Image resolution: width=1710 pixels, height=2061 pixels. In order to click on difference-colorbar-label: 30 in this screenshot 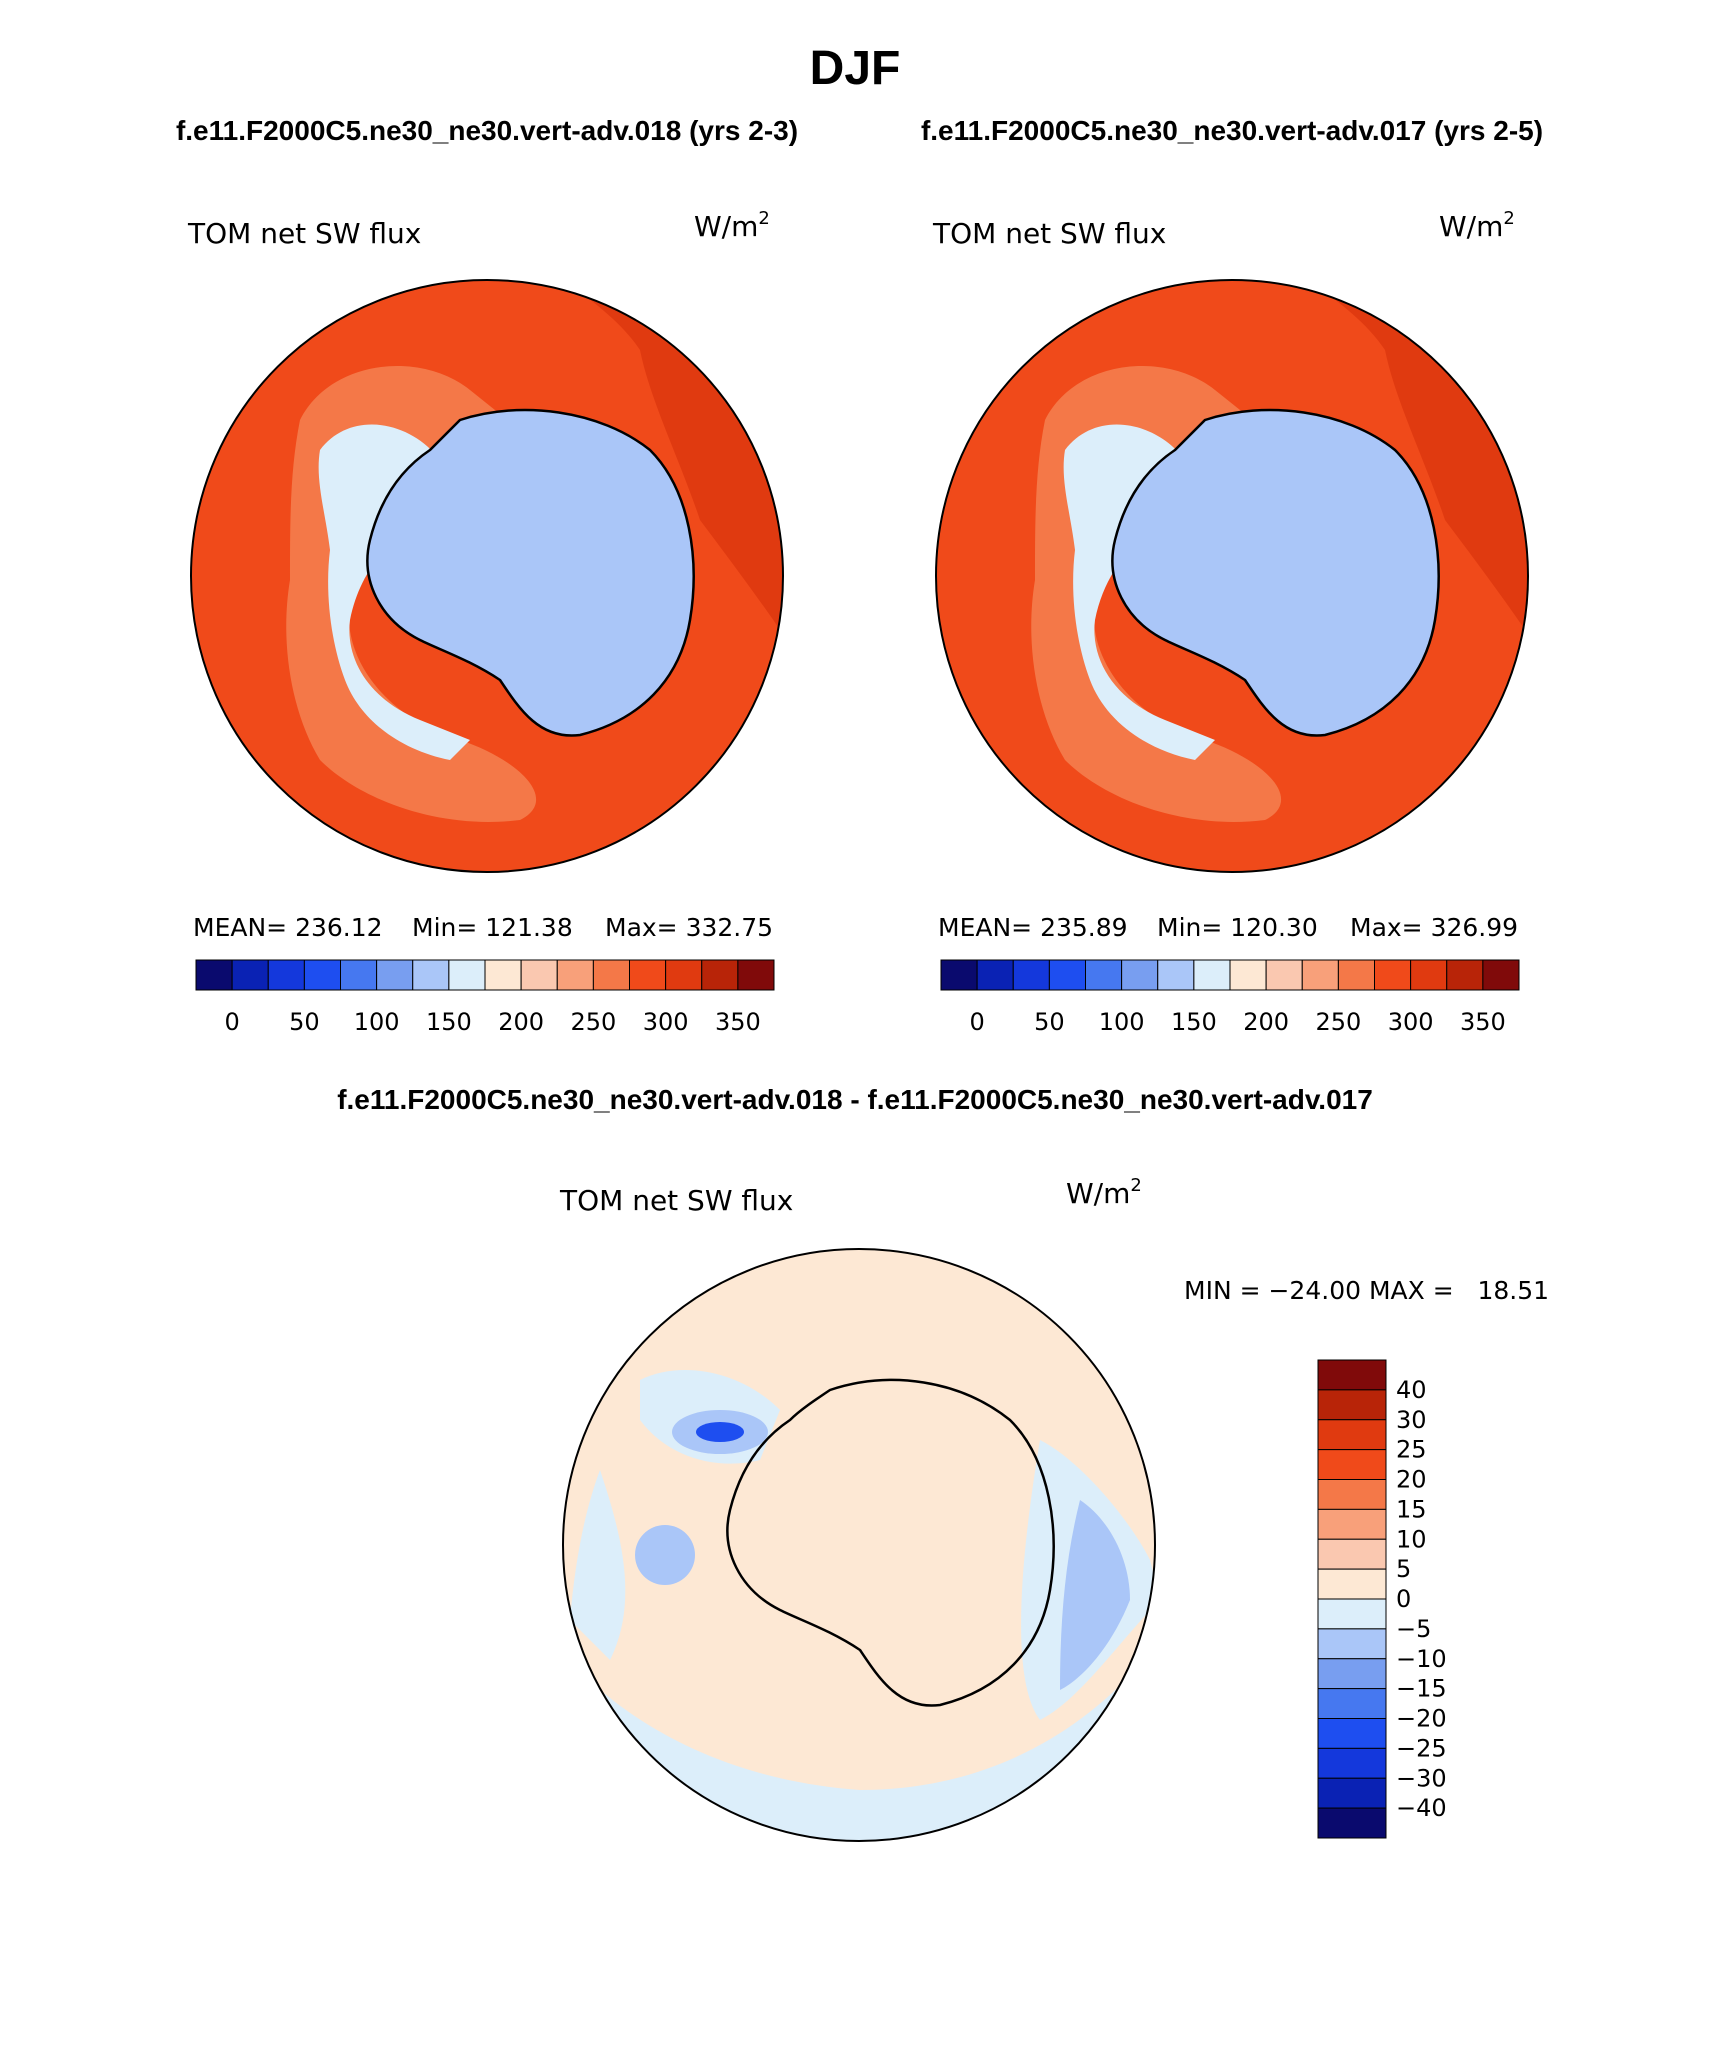, I will do `click(1411, 1420)`.